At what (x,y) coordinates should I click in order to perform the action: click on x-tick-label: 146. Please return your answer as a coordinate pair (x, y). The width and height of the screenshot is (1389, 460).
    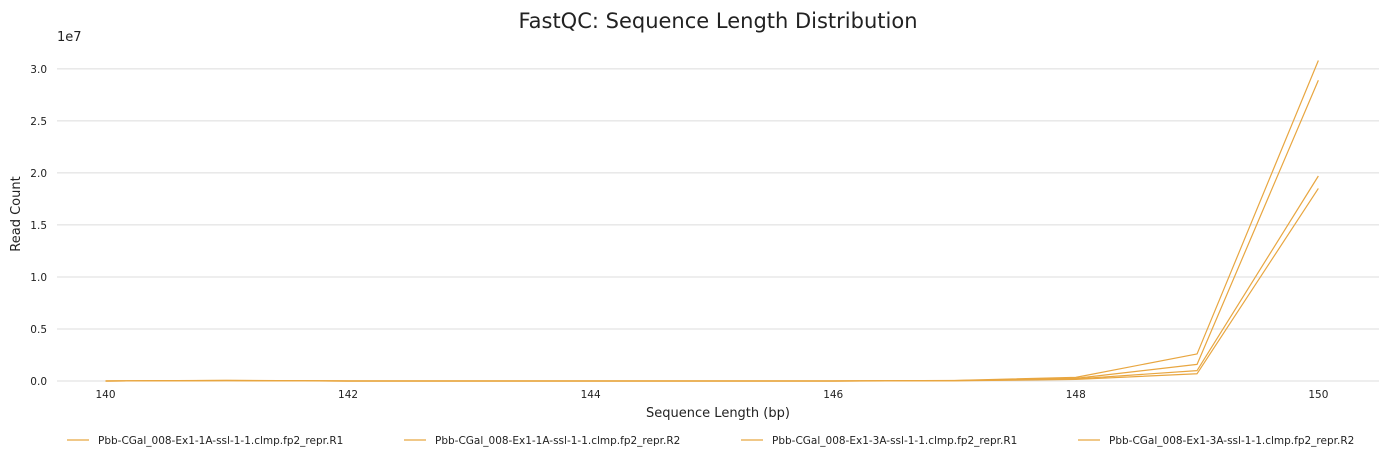
    Looking at the image, I should click on (833, 395).